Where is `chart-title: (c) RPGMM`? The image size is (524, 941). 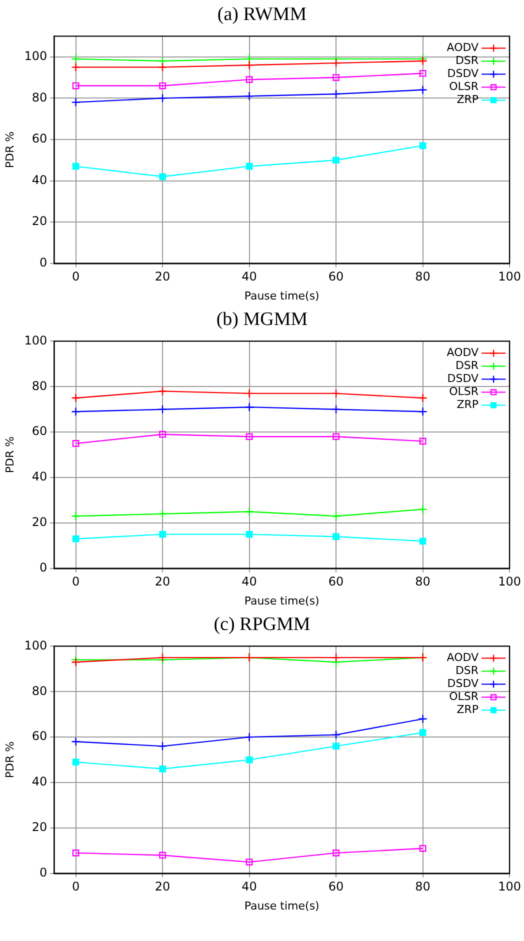
chart-title: (c) RPGMM is located at coordinates (262, 624).